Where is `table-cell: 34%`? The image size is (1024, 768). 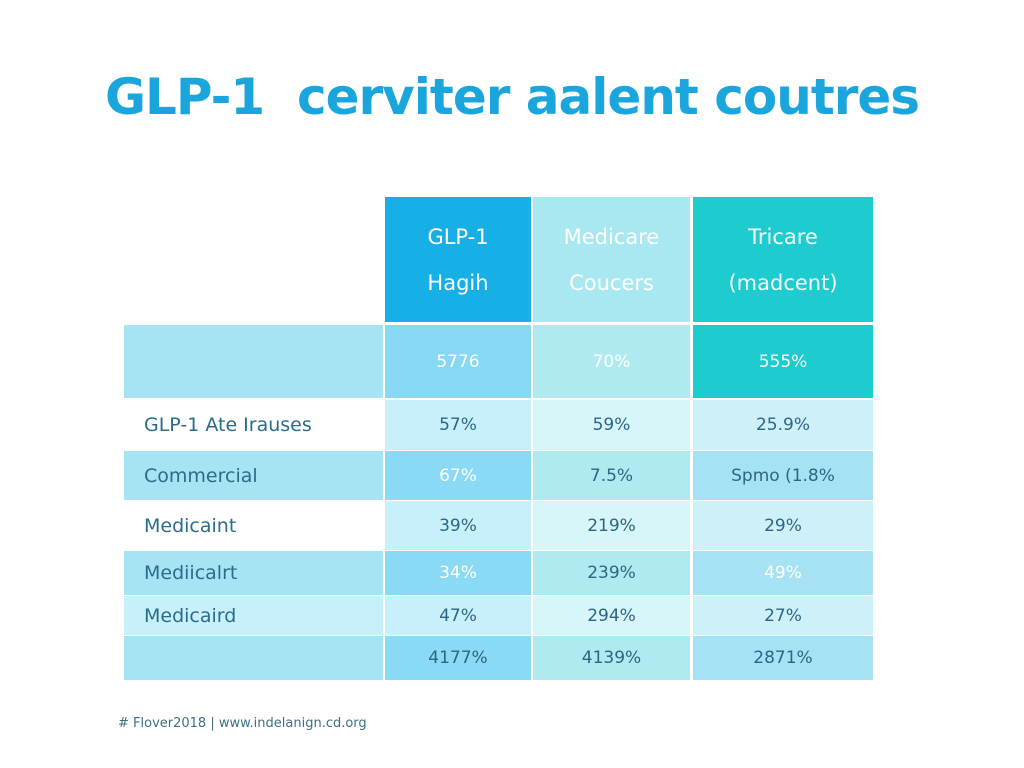
table-cell: 34% is located at coordinates (458, 573).